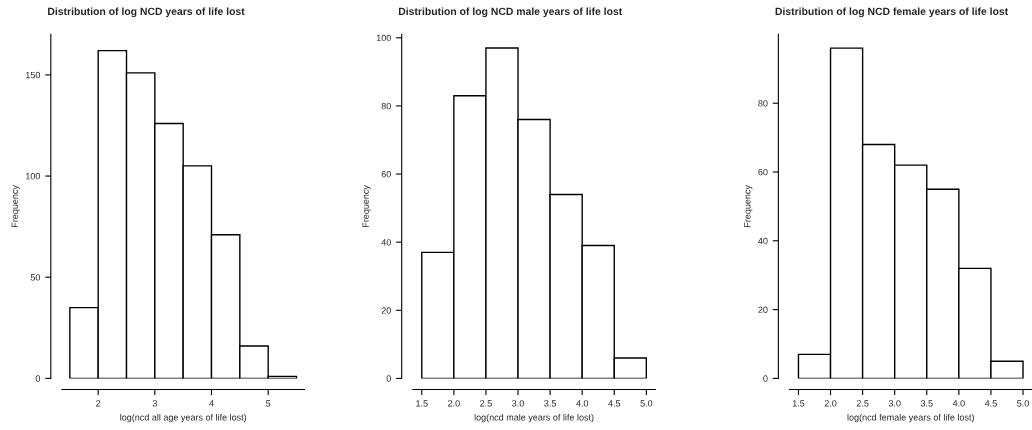  What do you see at coordinates (892, 12) in the screenshot?
I see `chart-title: Distribution of log NCD female years of life lost` at bounding box center [892, 12].